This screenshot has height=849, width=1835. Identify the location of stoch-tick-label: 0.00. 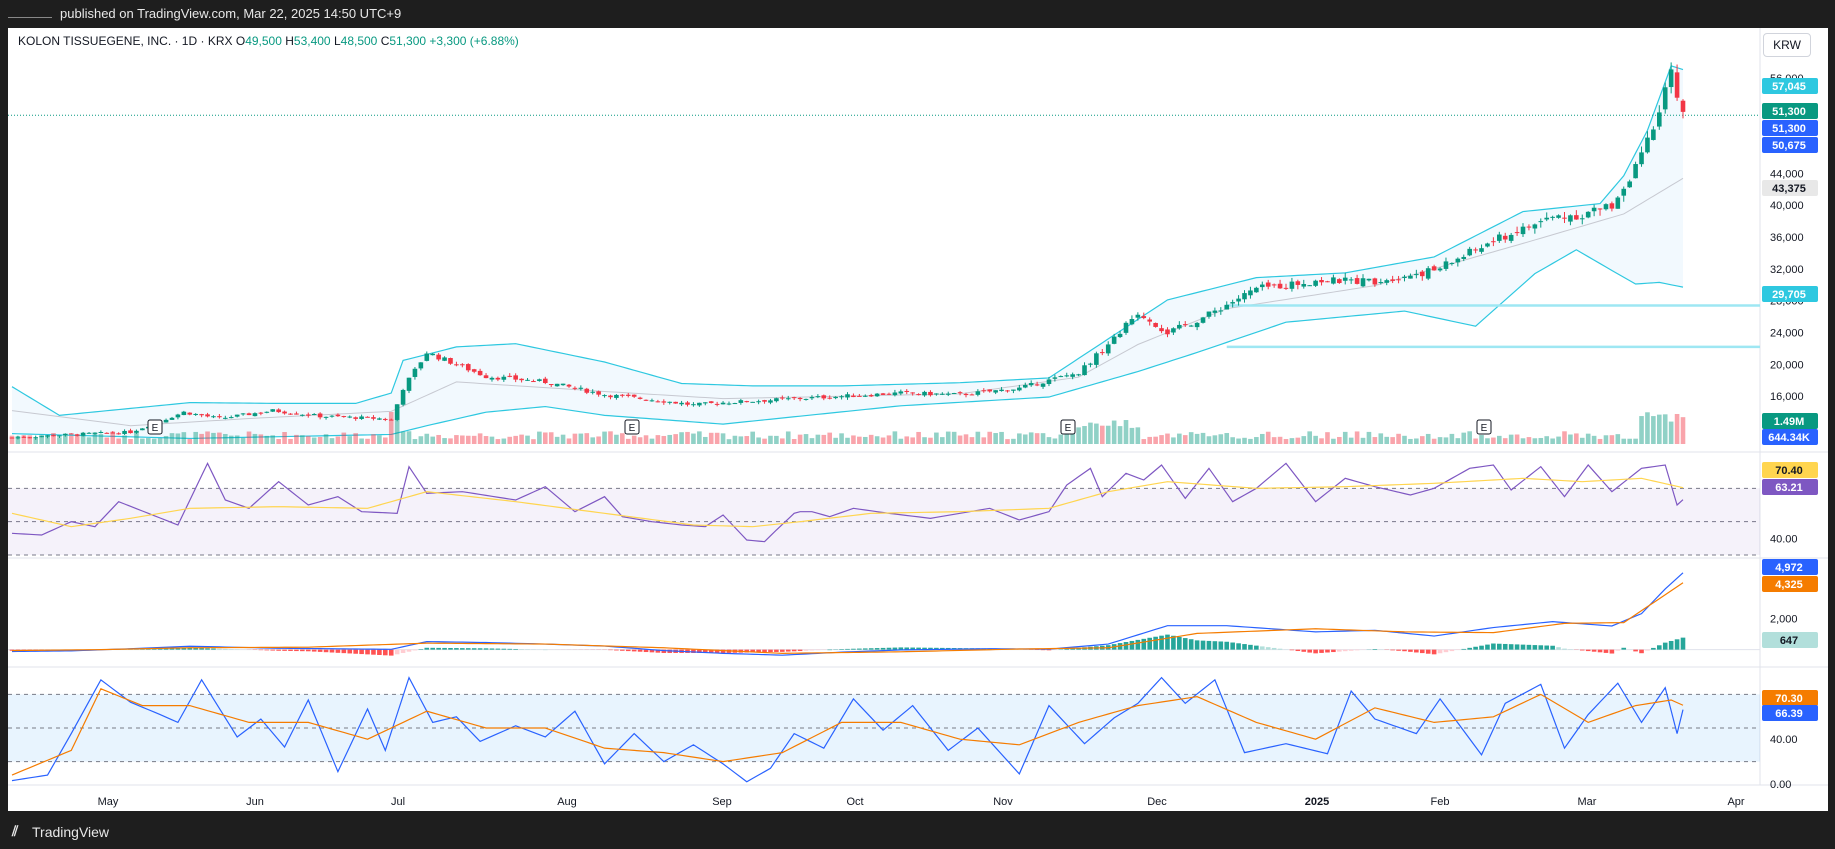
(1780, 785).